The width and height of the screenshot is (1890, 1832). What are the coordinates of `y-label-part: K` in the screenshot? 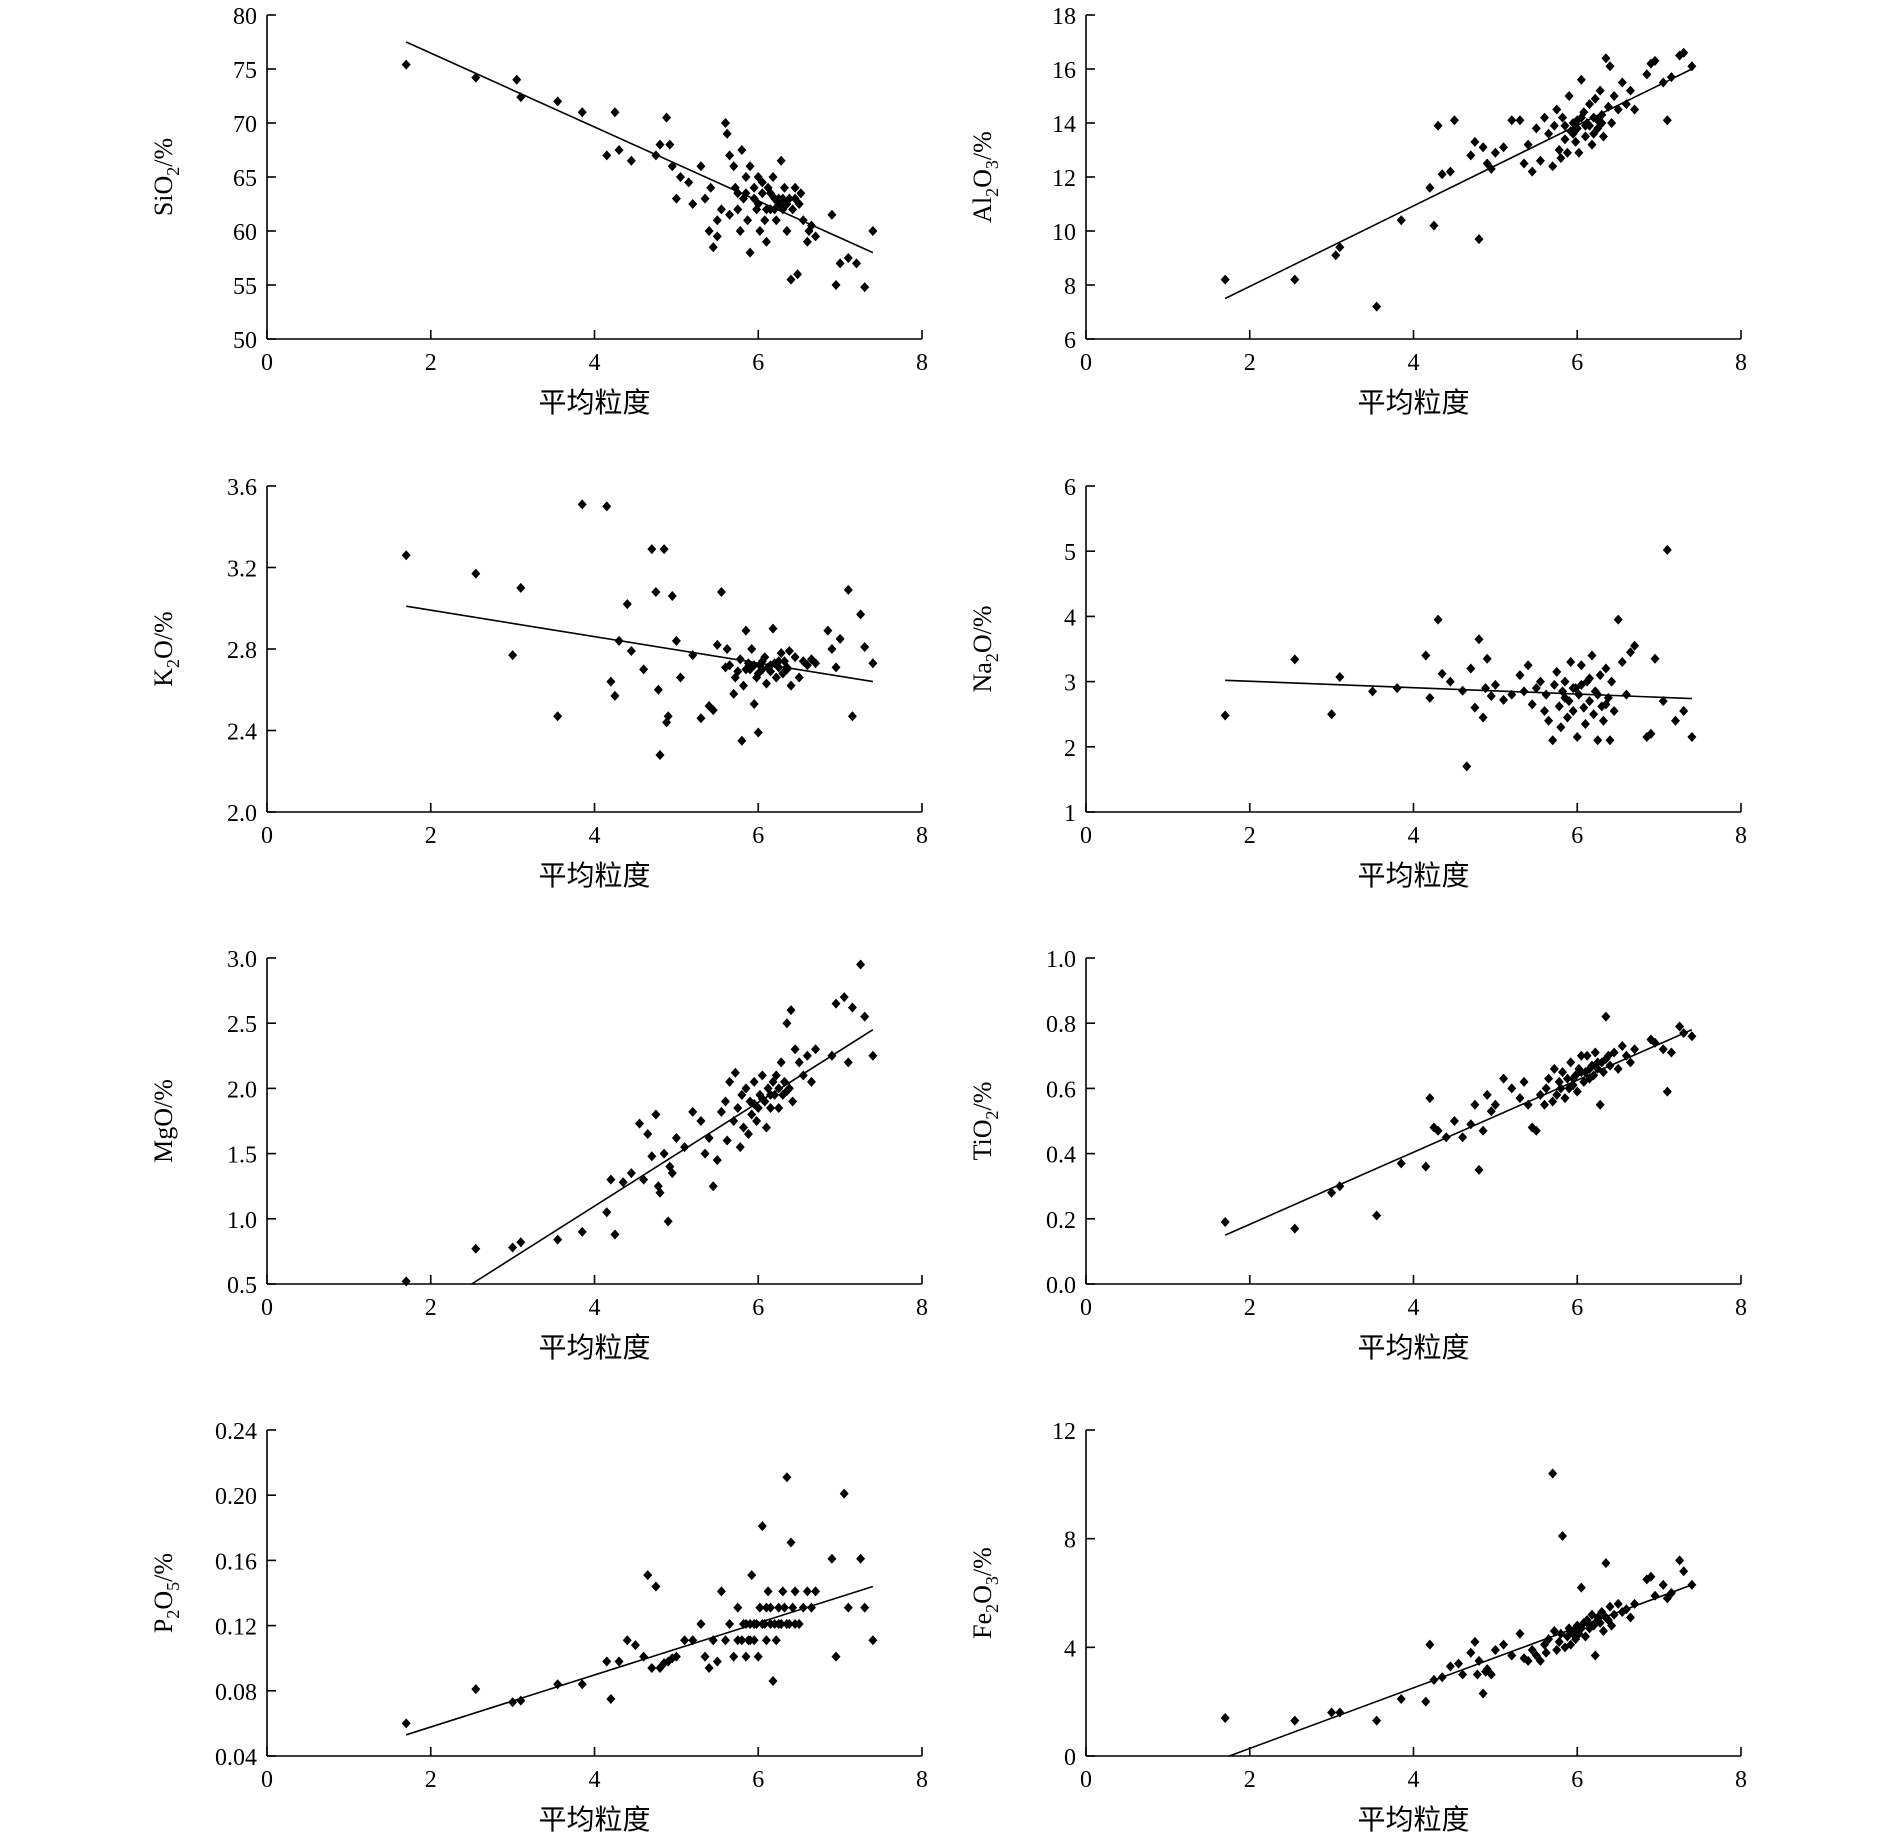 It's located at (163, 677).